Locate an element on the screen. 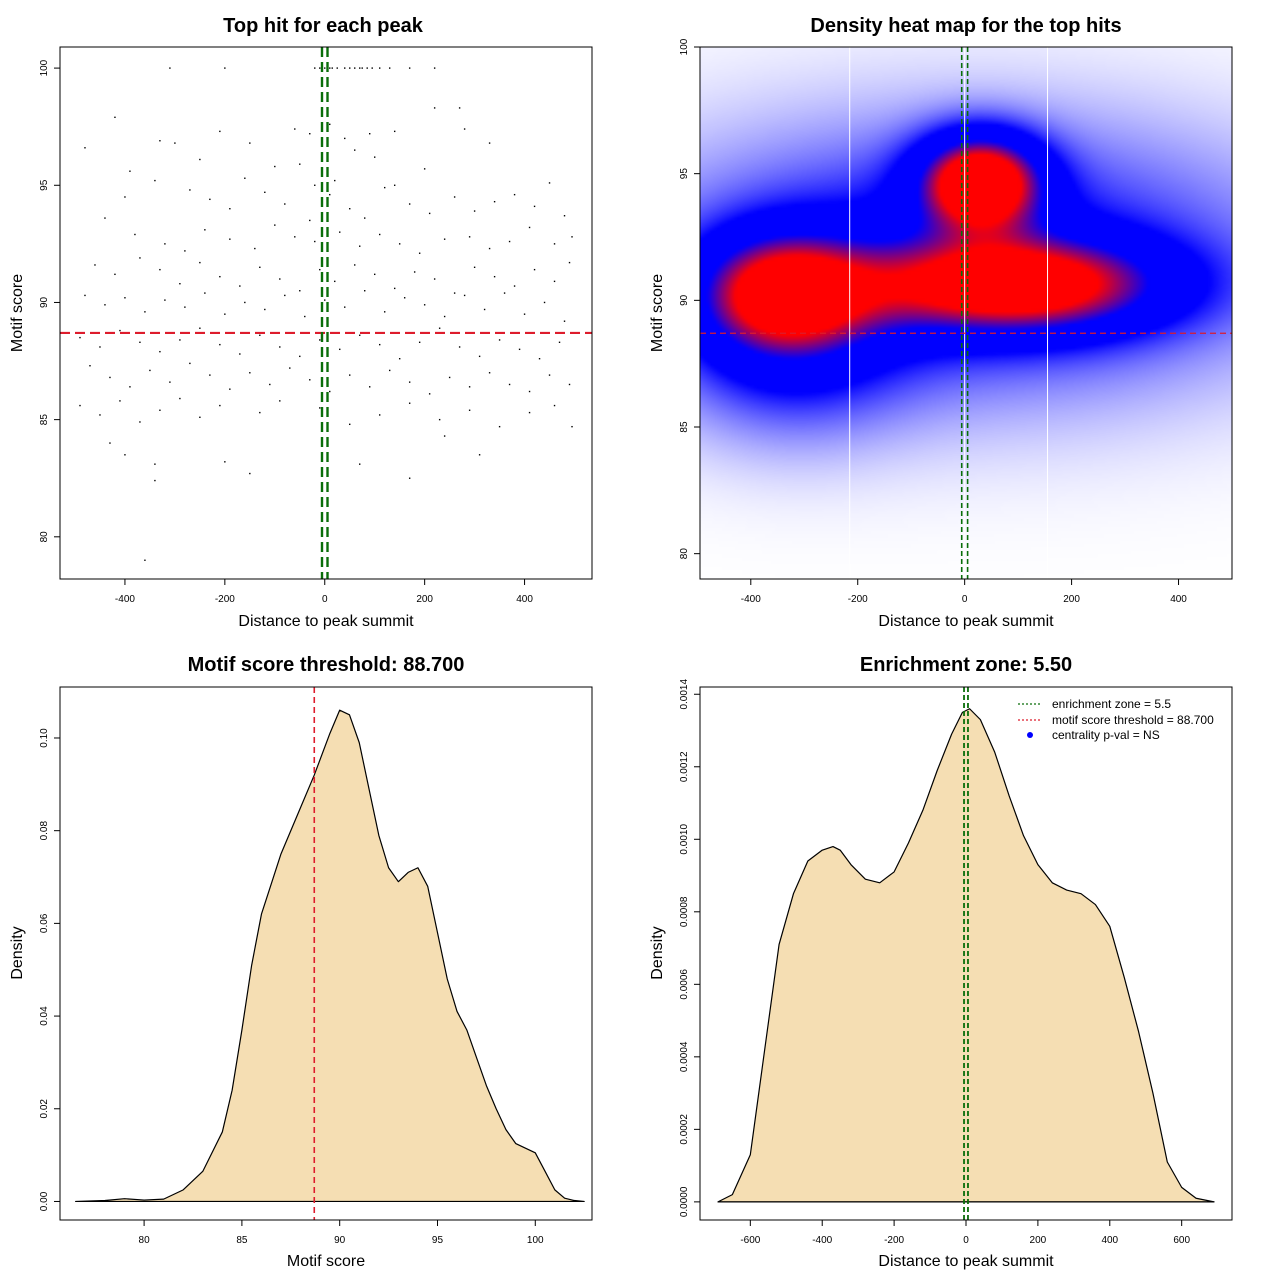  y-tick-label: 0.0002 is located at coordinates (684, 1129).